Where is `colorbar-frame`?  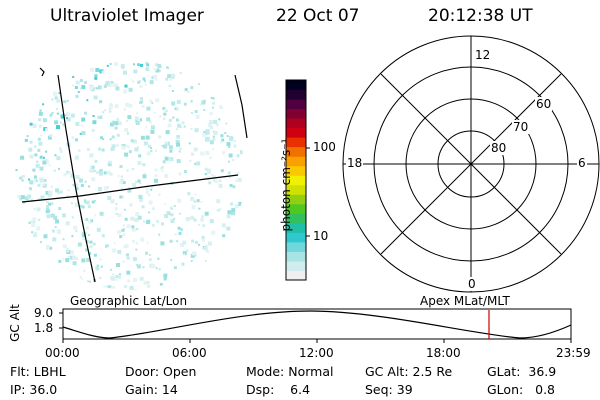 colorbar-frame is located at coordinates (296, 180).